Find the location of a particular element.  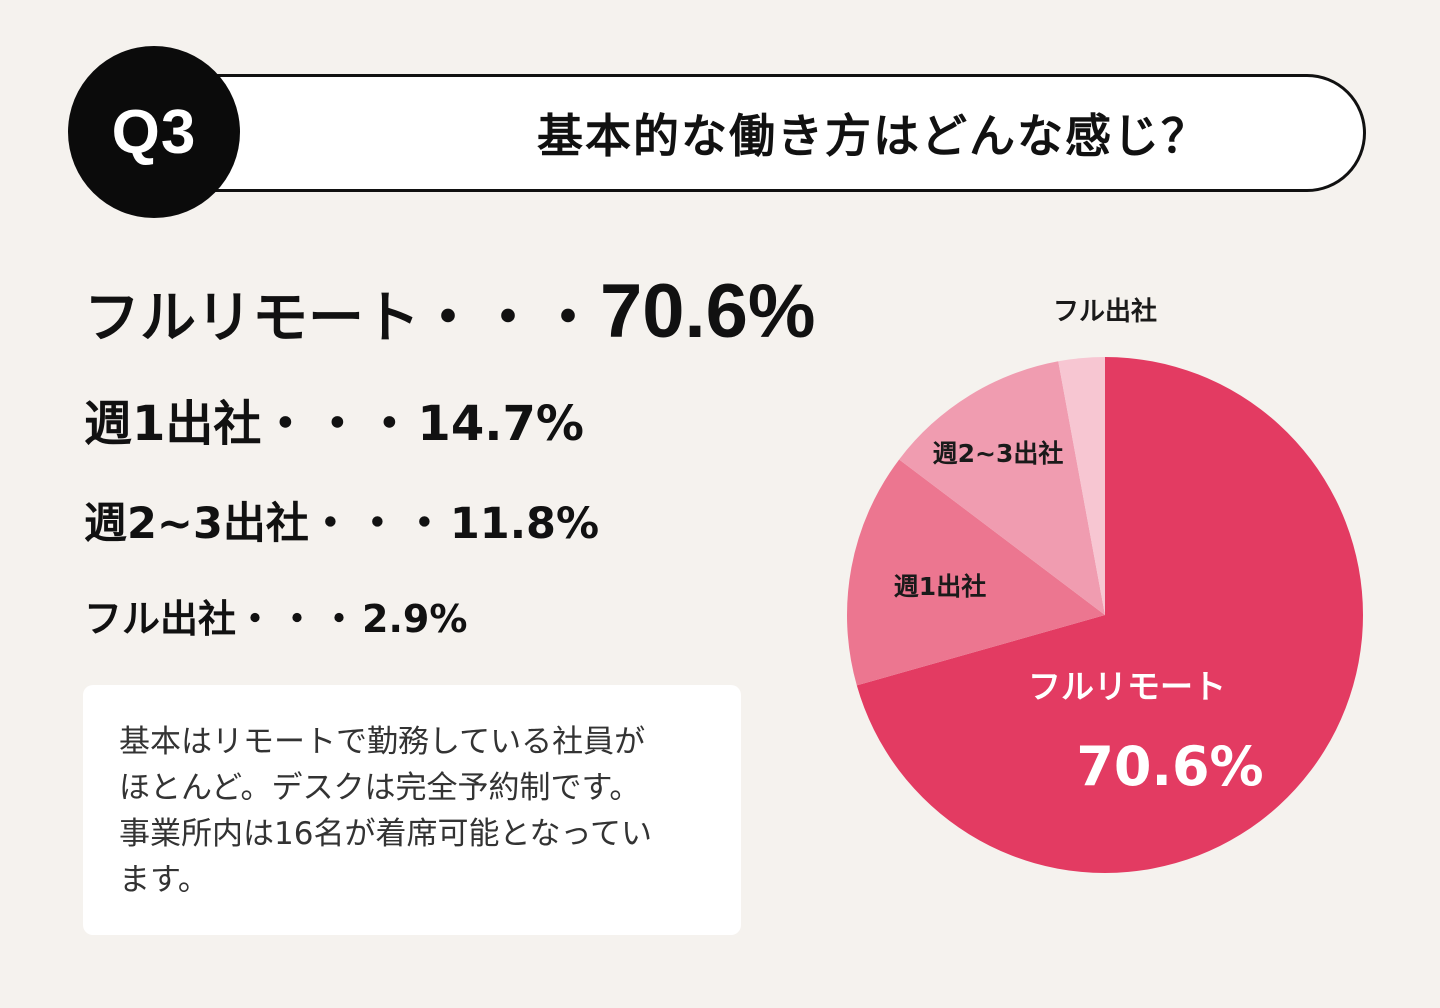

stat-row-weekly-1: 週1出社・・・14.7% is located at coordinates (334, 419).